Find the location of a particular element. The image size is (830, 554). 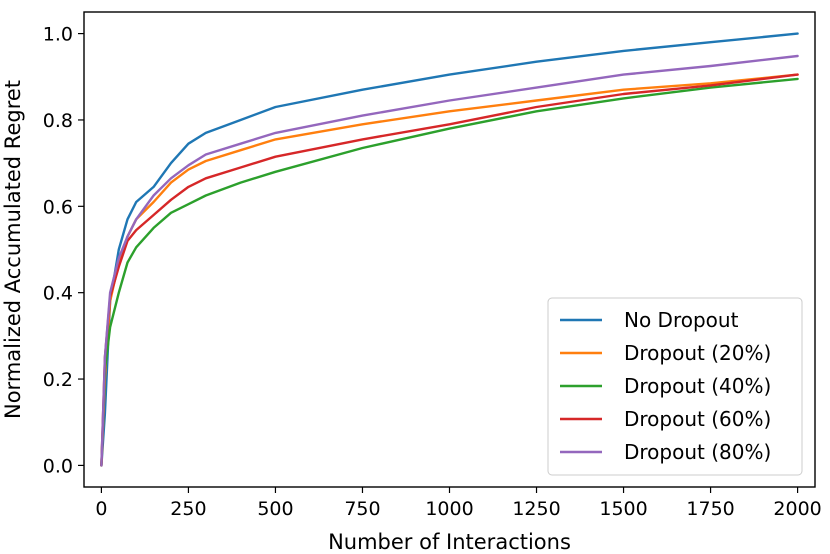

legend-label: Dropout (20%) is located at coordinates (697, 353).